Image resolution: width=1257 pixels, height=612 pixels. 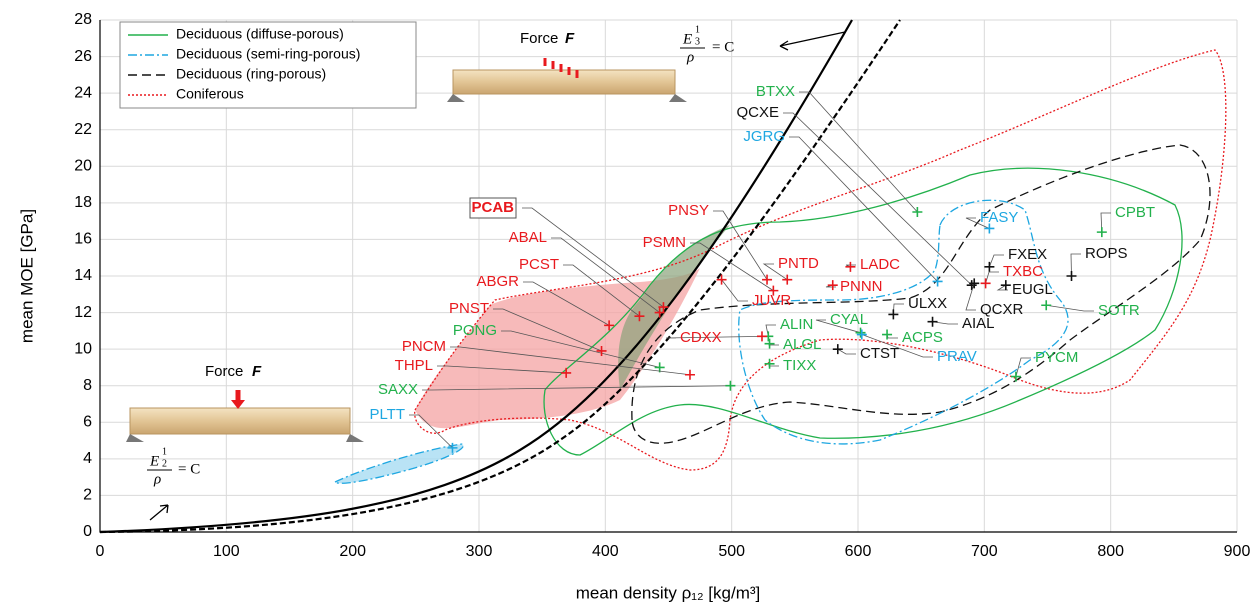 What do you see at coordinates (479, 551) in the screenshot?
I see `x-tick-label: 300` at bounding box center [479, 551].